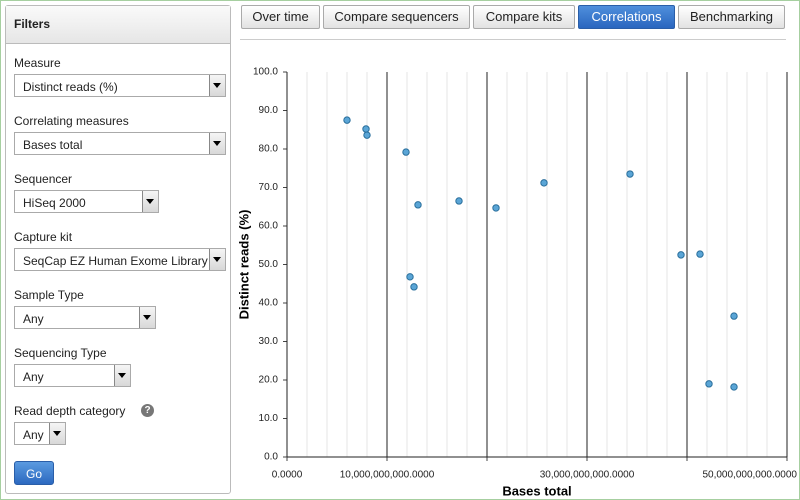 This screenshot has width=800, height=500. What do you see at coordinates (32, 24) in the screenshot?
I see `panel-title: Filters` at bounding box center [32, 24].